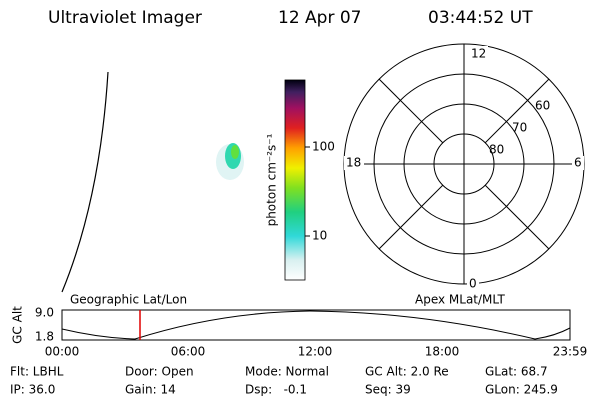 This screenshot has height=400, width=600. What do you see at coordinates (319, 236) in the screenshot?
I see `colorbar-tick-label: 10` at bounding box center [319, 236].